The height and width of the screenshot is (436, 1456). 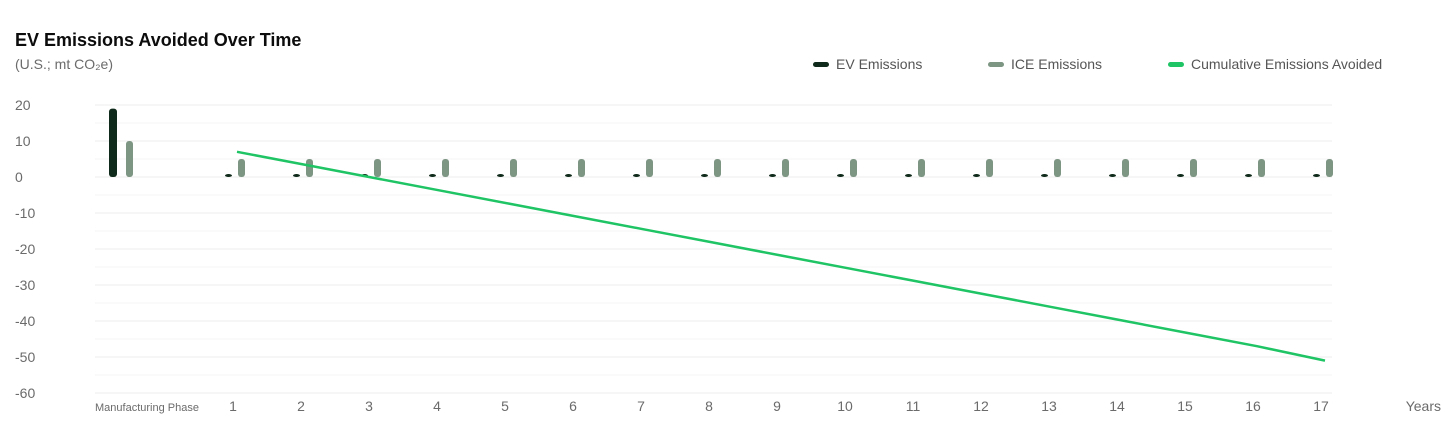 What do you see at coordinates (1176, 64) in the screenshot?
I see `legend-swatch-cumulative` at bounding box center [1176, 64].